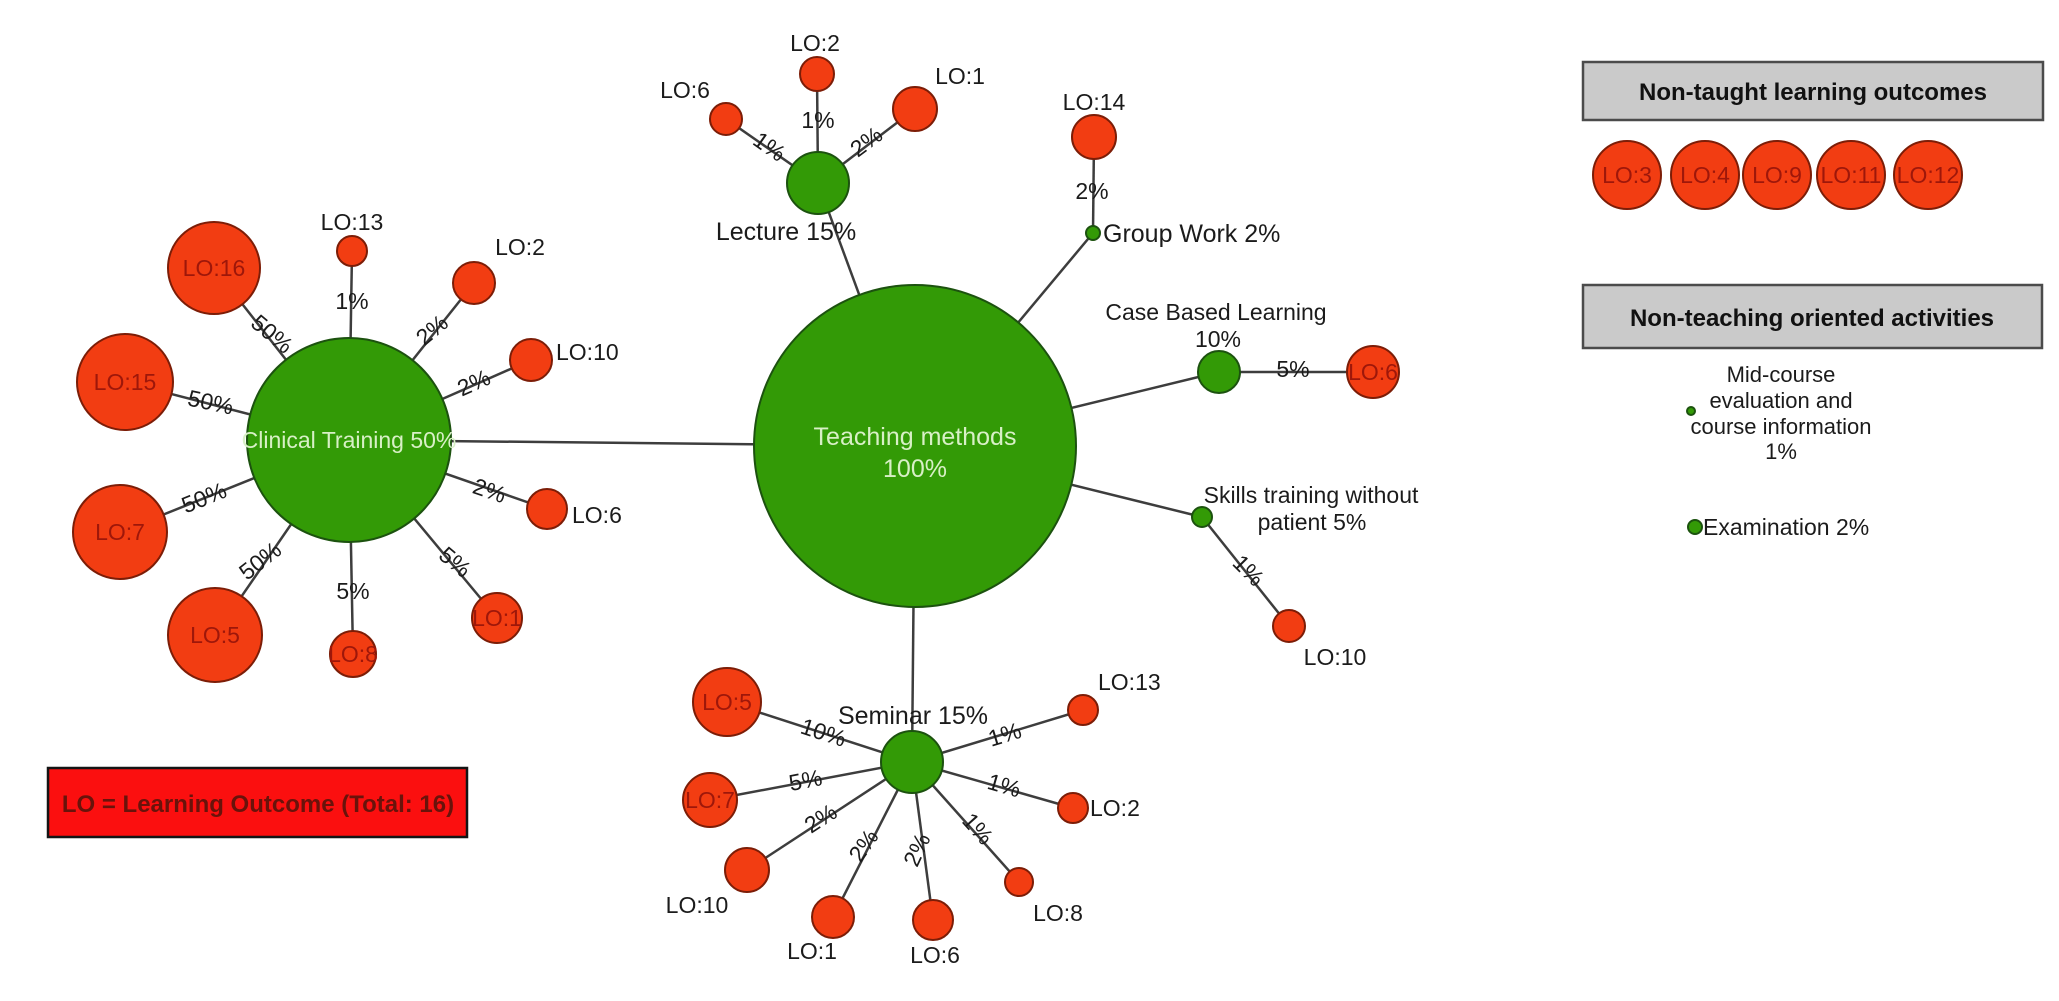 The width and height of the screenshot is (2059, 1001). What do you see at coordinates (1094, 137) in the screenshot?
I see `node-groupwork-lo14` at bounding box center [1094, 137].